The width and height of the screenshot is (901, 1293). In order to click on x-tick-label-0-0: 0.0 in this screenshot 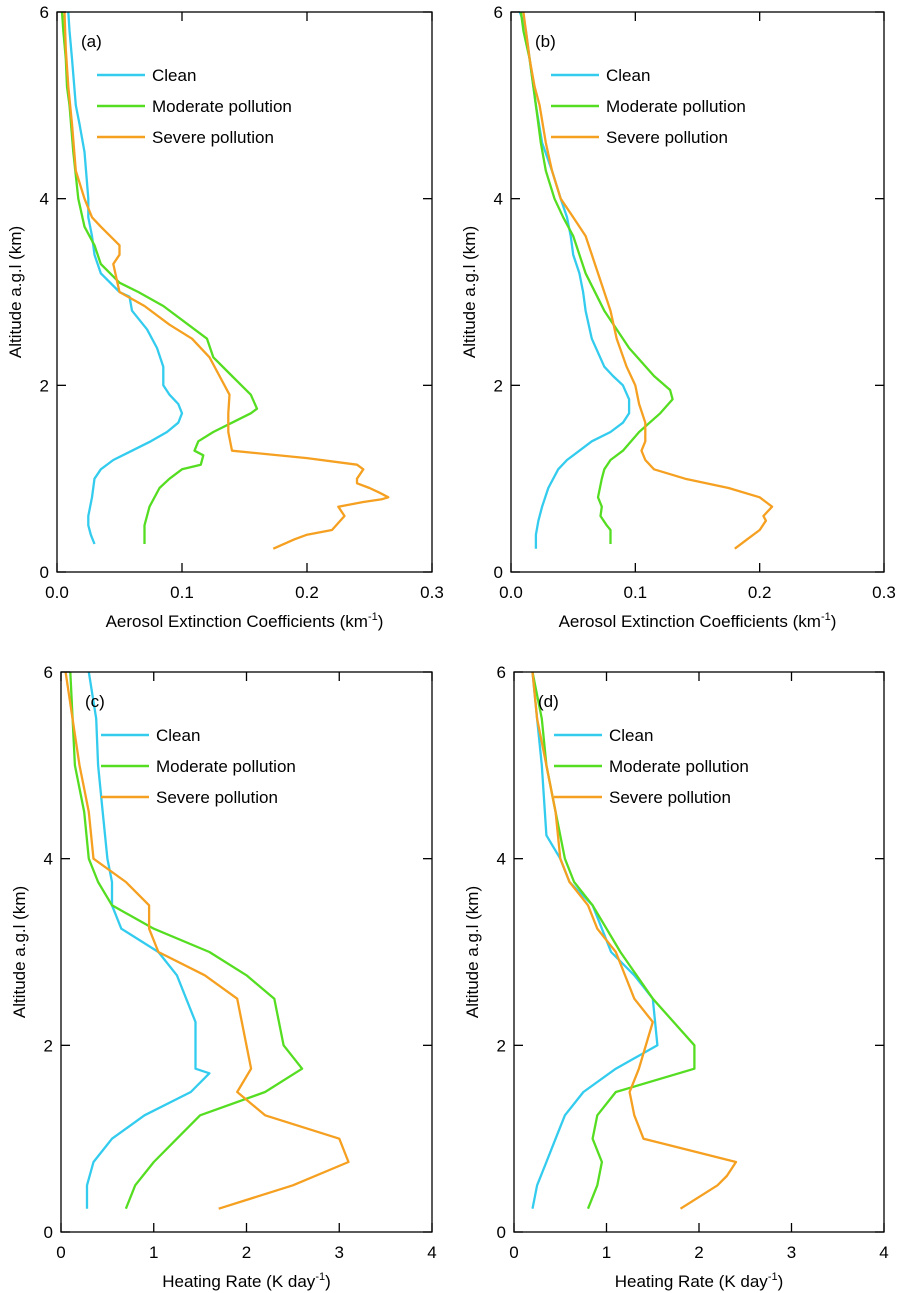, I will do `click(57, 592)`.